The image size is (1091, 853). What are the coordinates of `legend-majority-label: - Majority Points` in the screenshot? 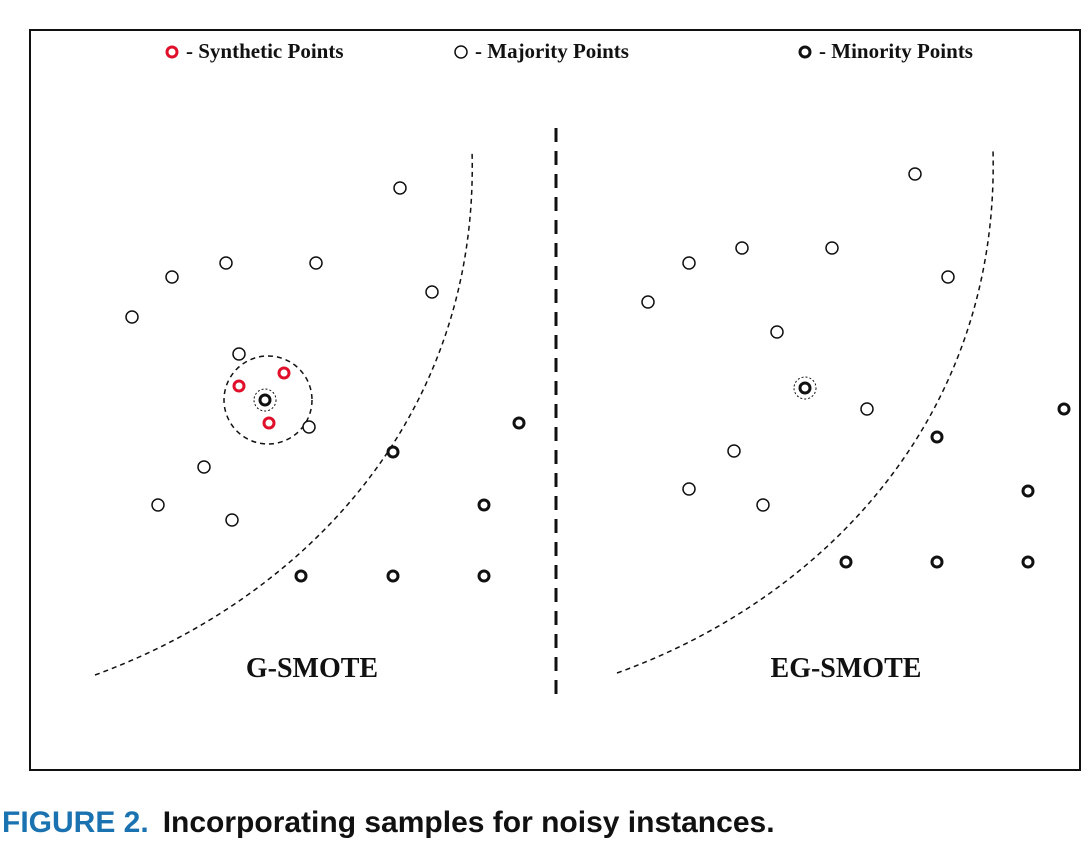 It's located at (552, 51).